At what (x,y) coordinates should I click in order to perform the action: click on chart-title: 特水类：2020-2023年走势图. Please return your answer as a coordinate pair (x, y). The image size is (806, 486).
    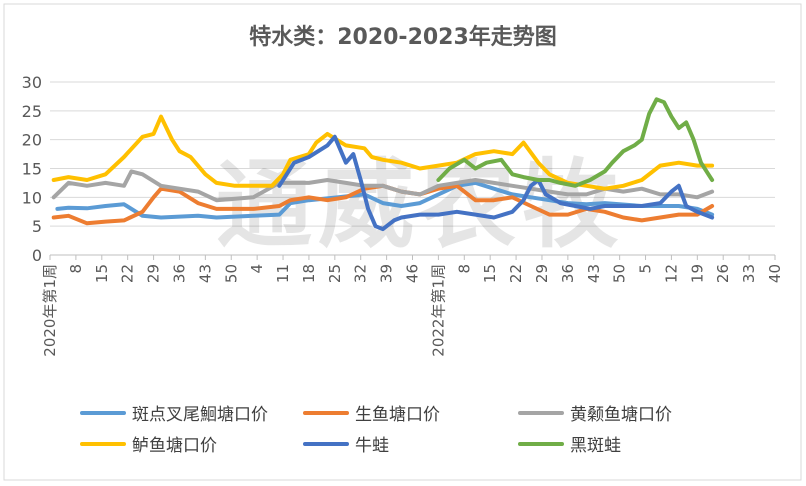
    Looking at the image, I should click on (403, 37).